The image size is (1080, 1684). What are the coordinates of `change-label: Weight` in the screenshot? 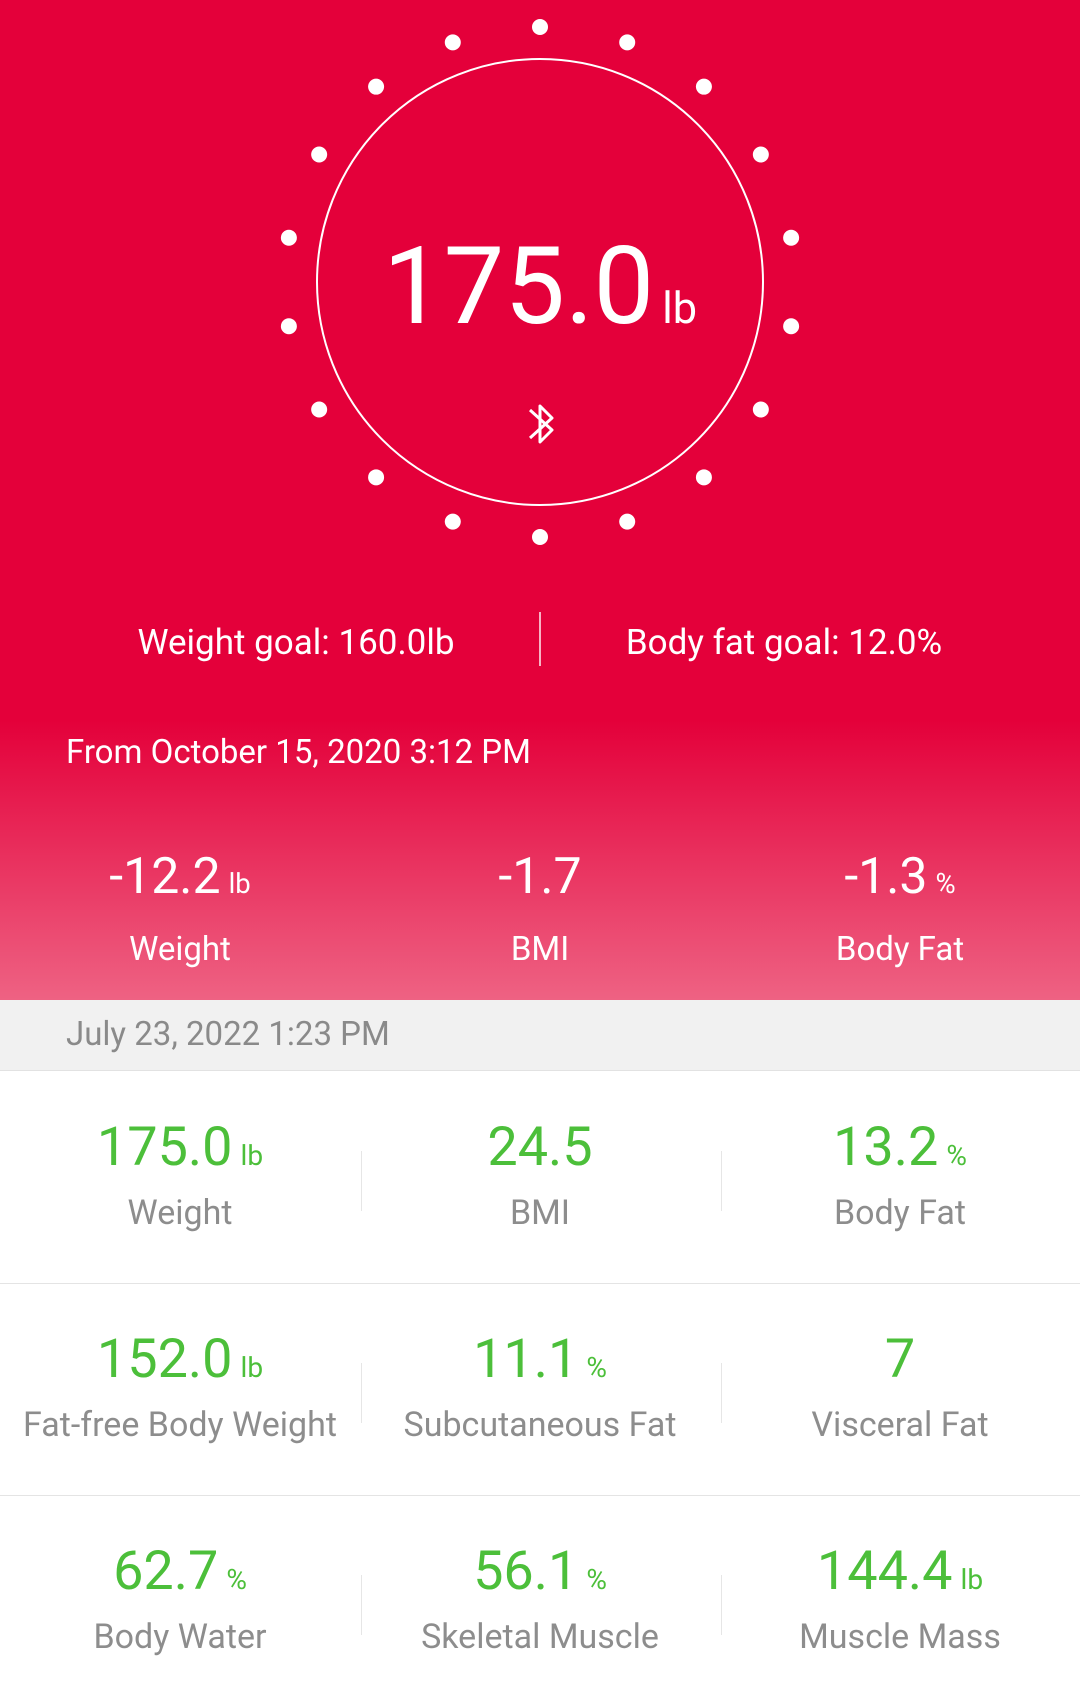 It's located at (180, 949).